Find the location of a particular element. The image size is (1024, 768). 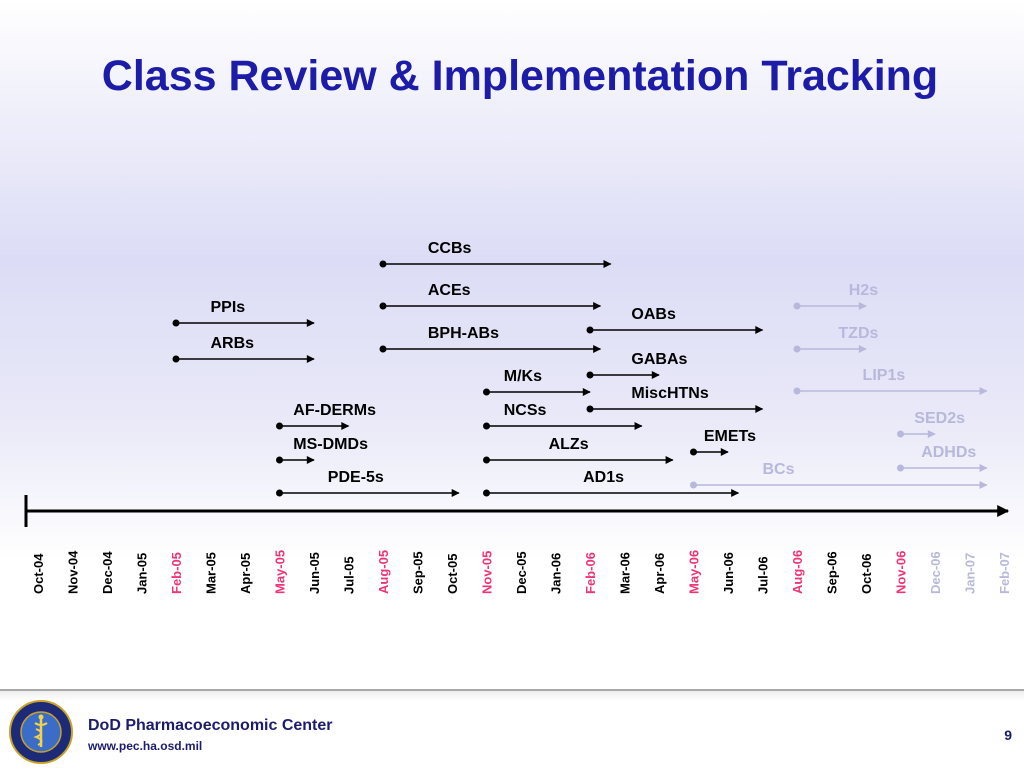

class-label: PDE-5s is located at coordinates (356, 477).